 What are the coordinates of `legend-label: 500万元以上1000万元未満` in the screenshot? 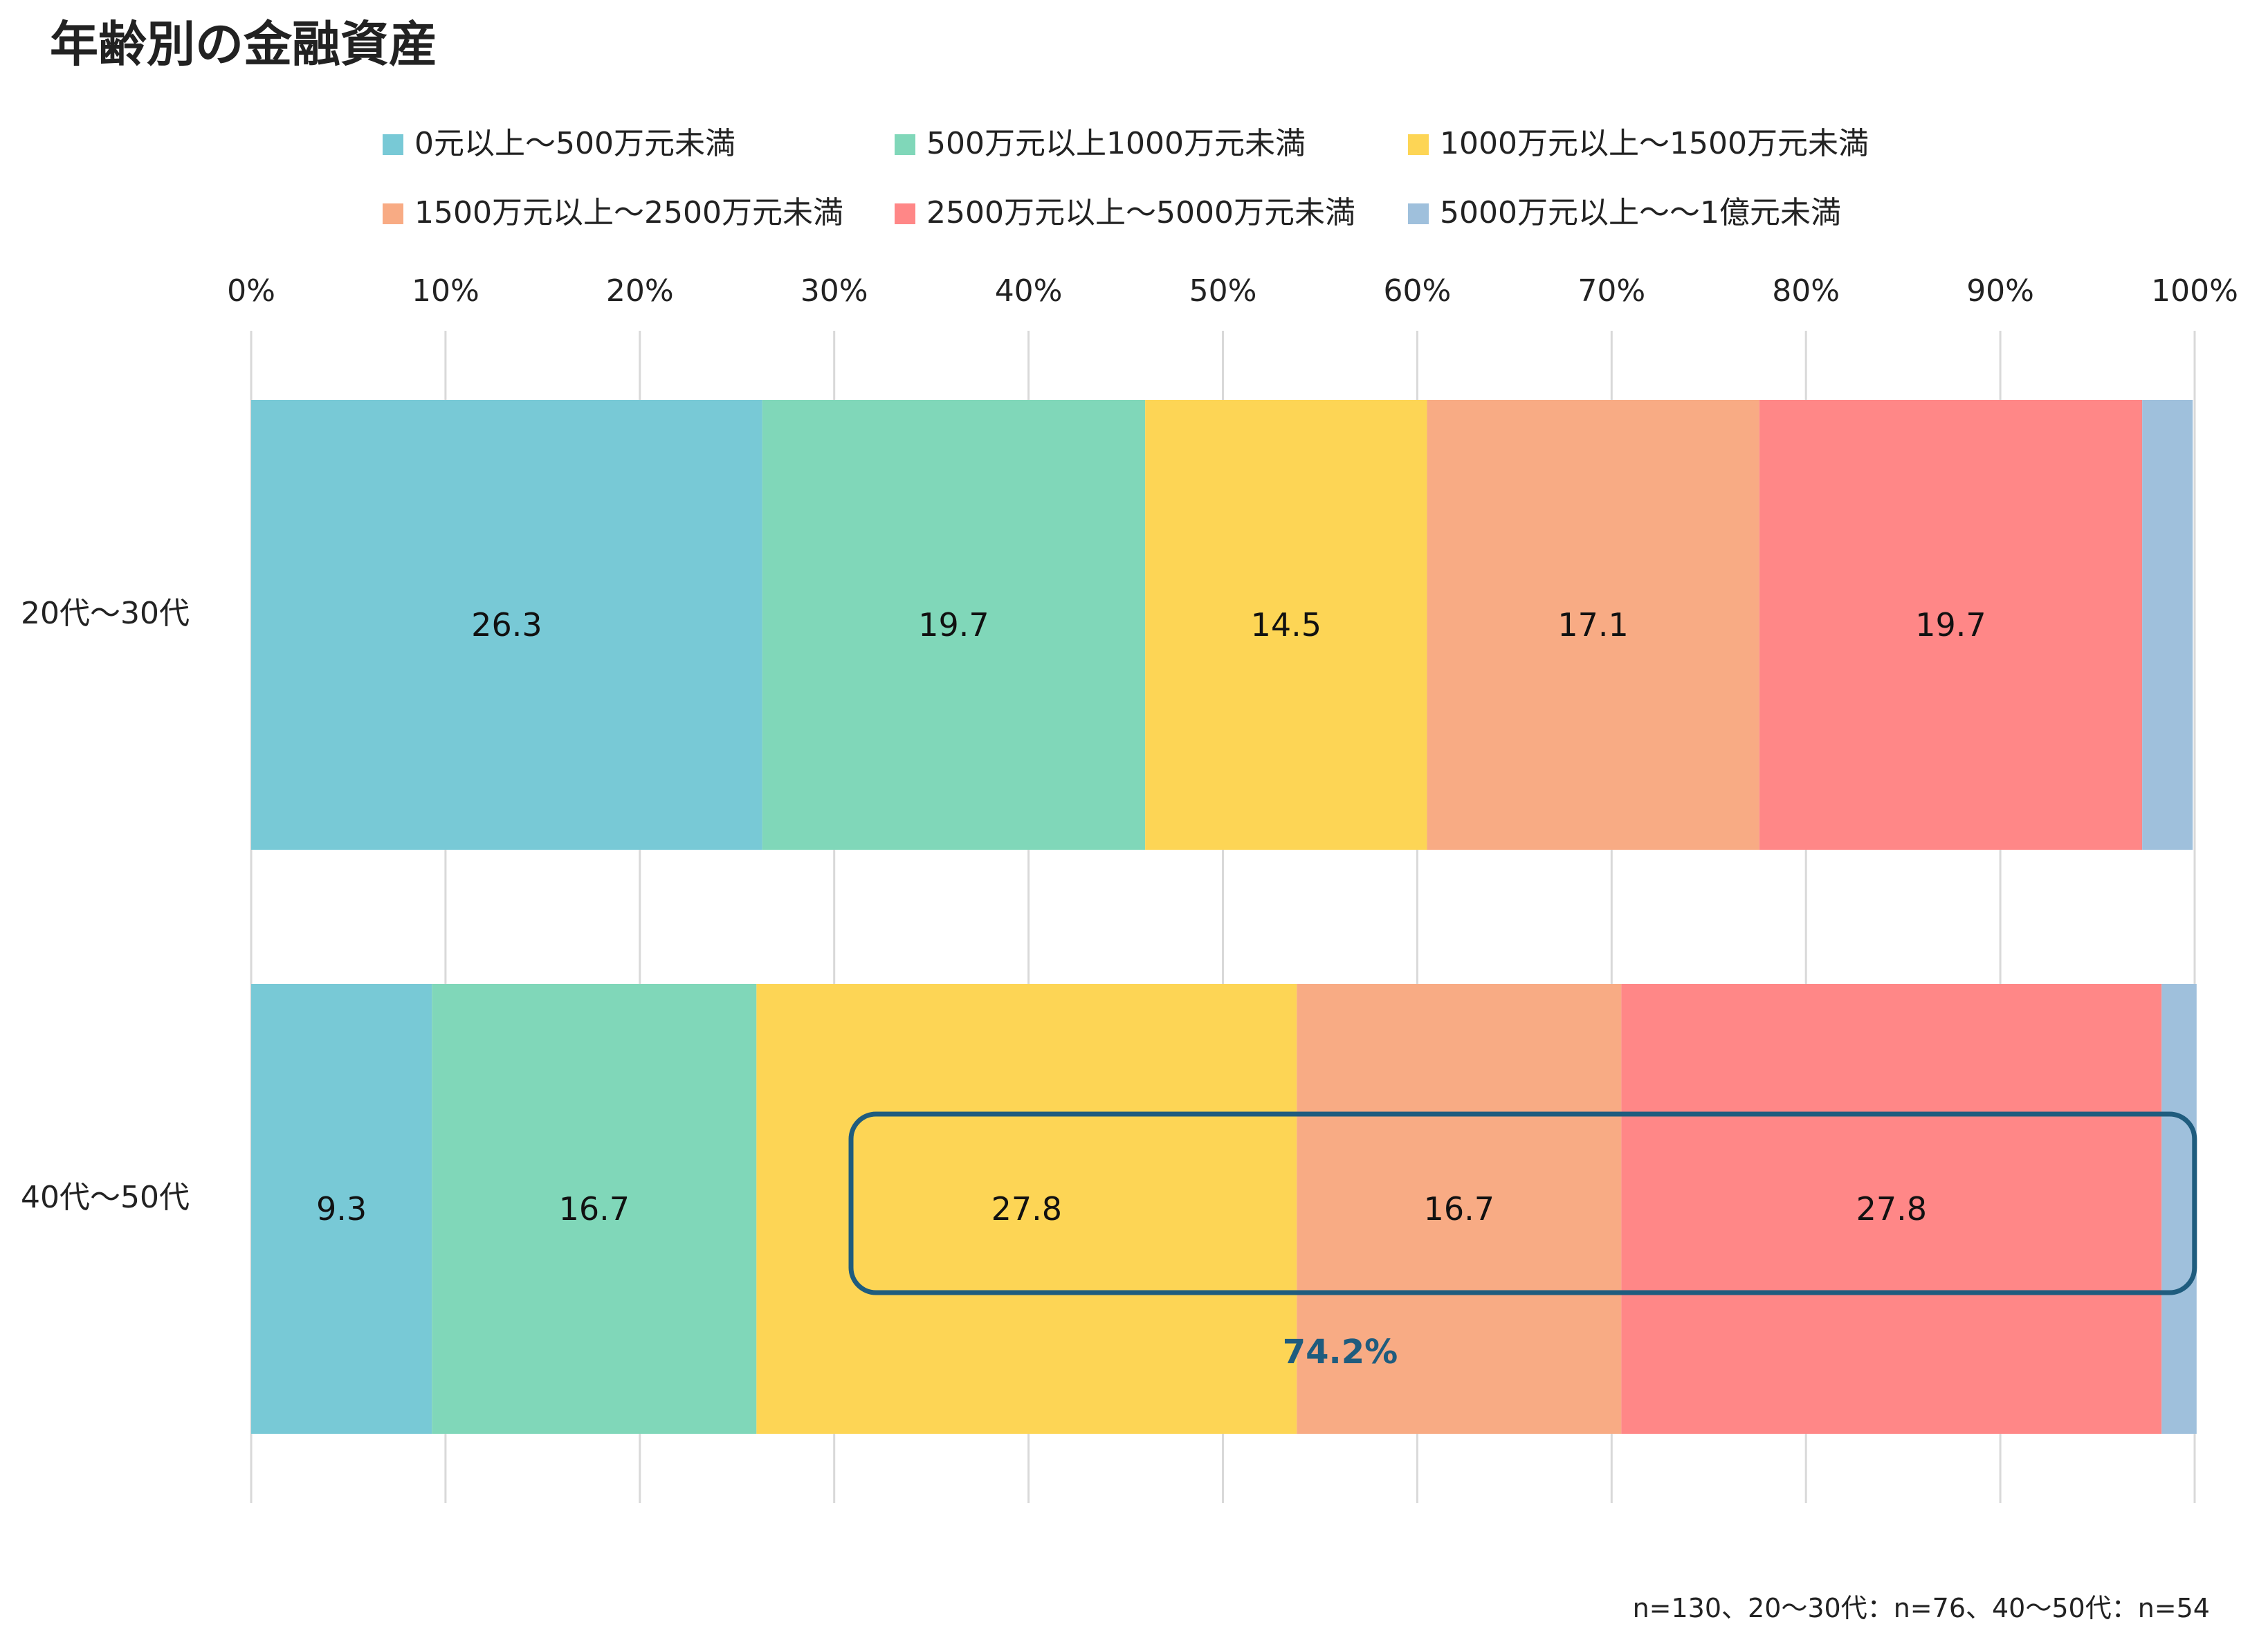 It's located at (1116, 143).